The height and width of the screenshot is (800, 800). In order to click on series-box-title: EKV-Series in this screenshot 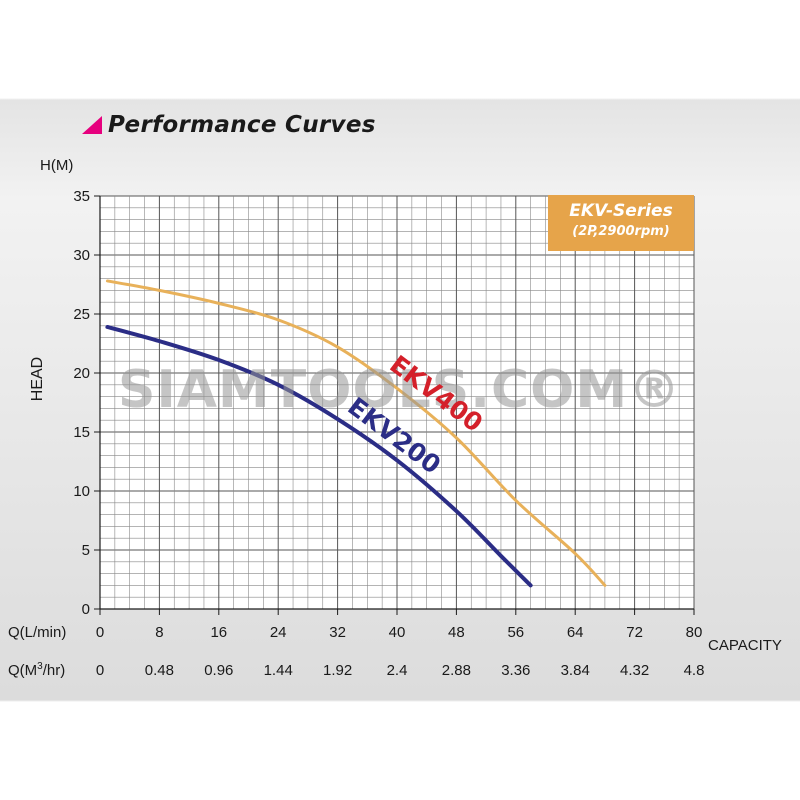, I will do `click(621, 211)`.